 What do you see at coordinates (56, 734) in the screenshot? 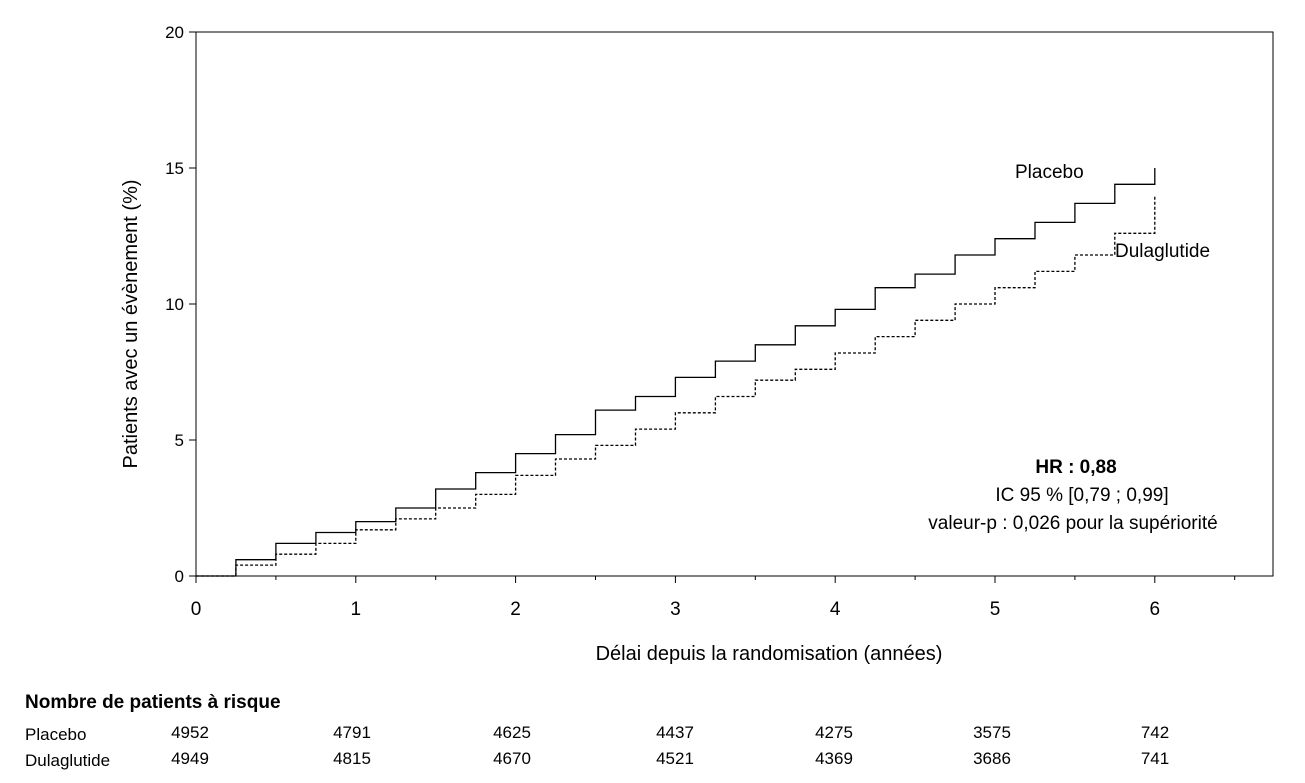
I see `risk-row-label: Placebo` at bounding box center [56, 734].